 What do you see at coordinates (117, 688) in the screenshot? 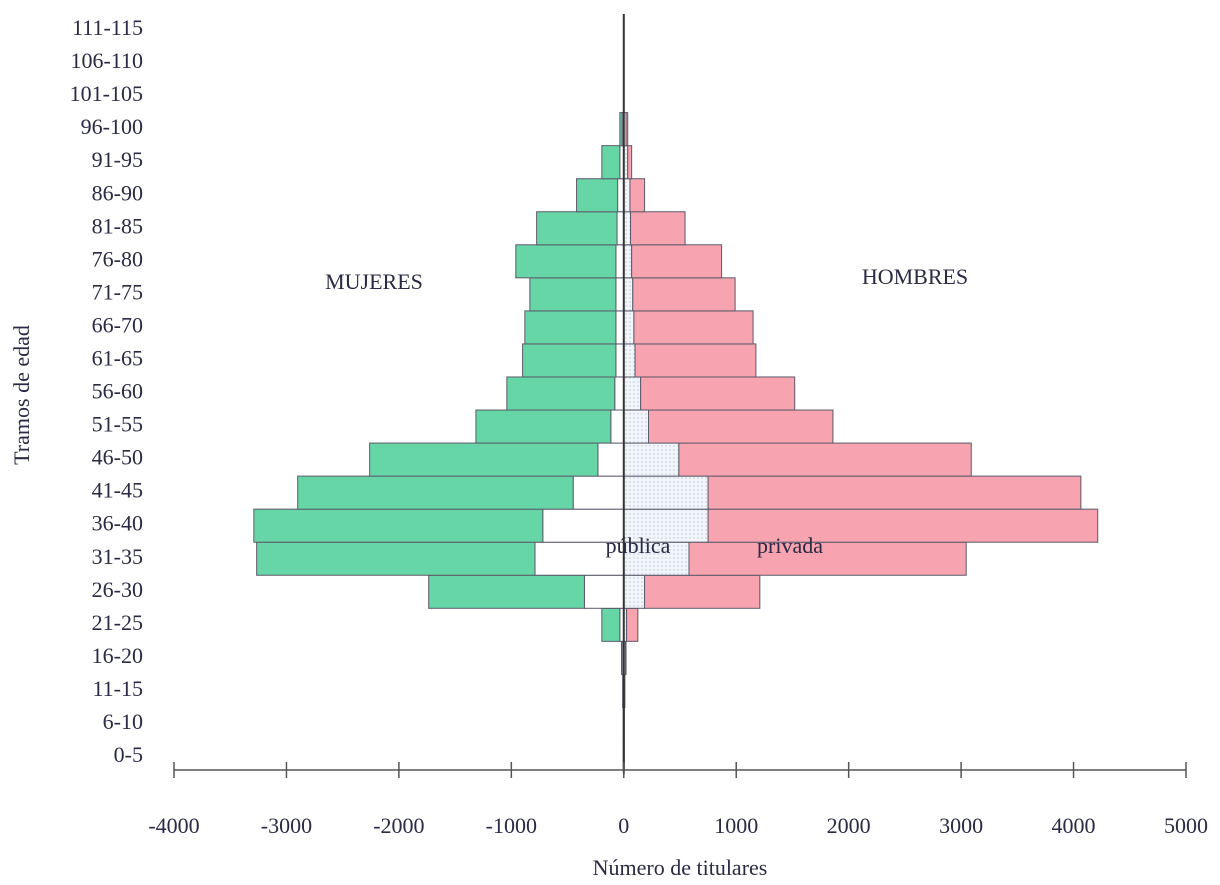
I see `y-tick-label: 11-15` at bounding box center [117, 688].